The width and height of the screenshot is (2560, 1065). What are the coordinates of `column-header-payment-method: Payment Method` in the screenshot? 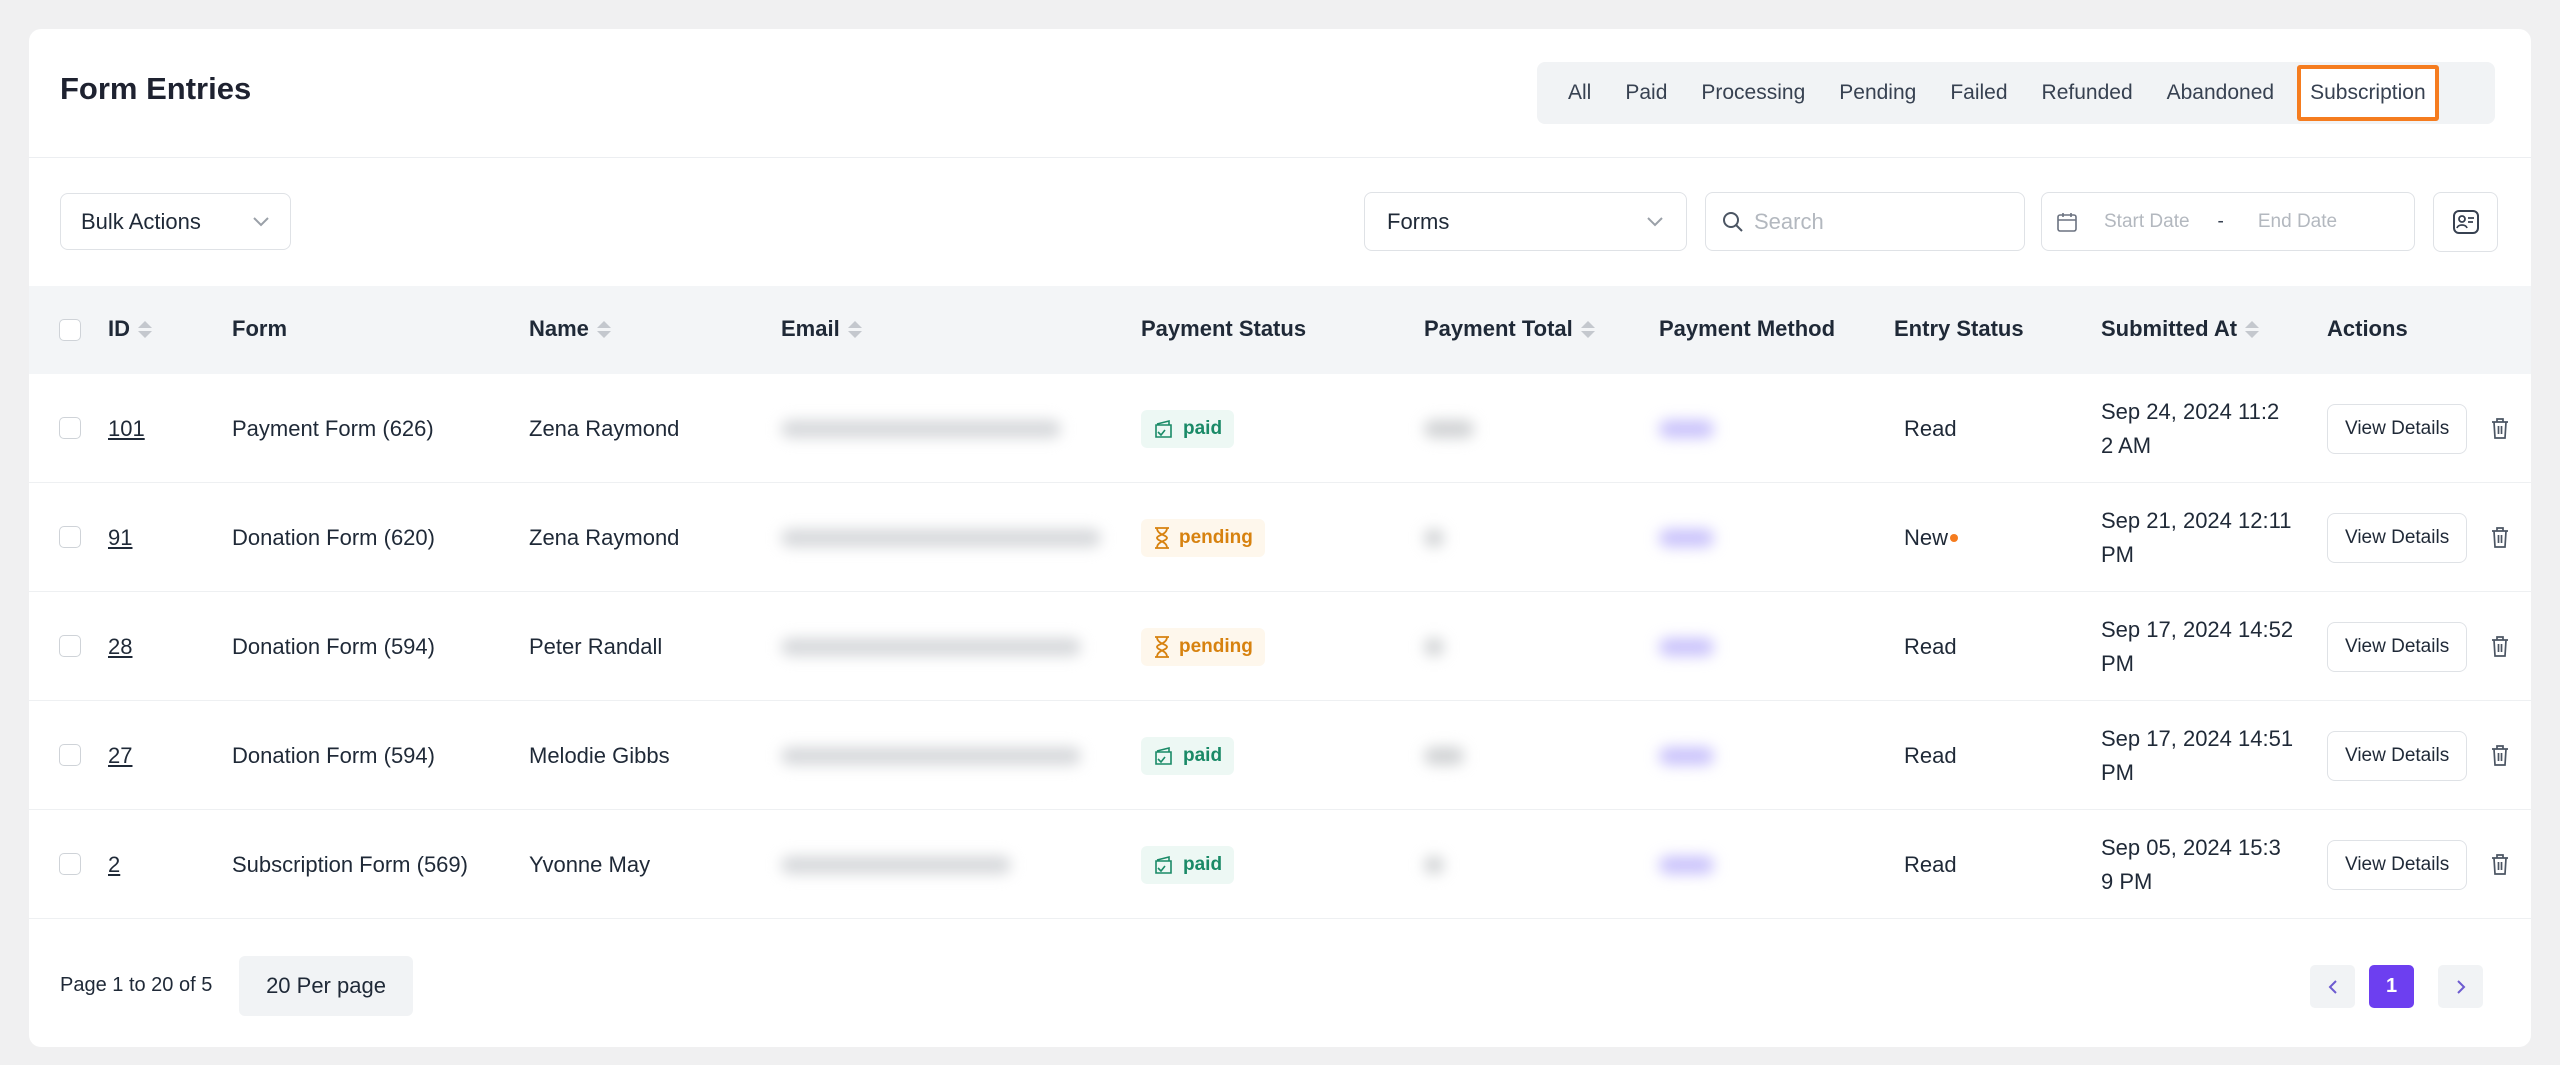 It's located at (1747, 328).